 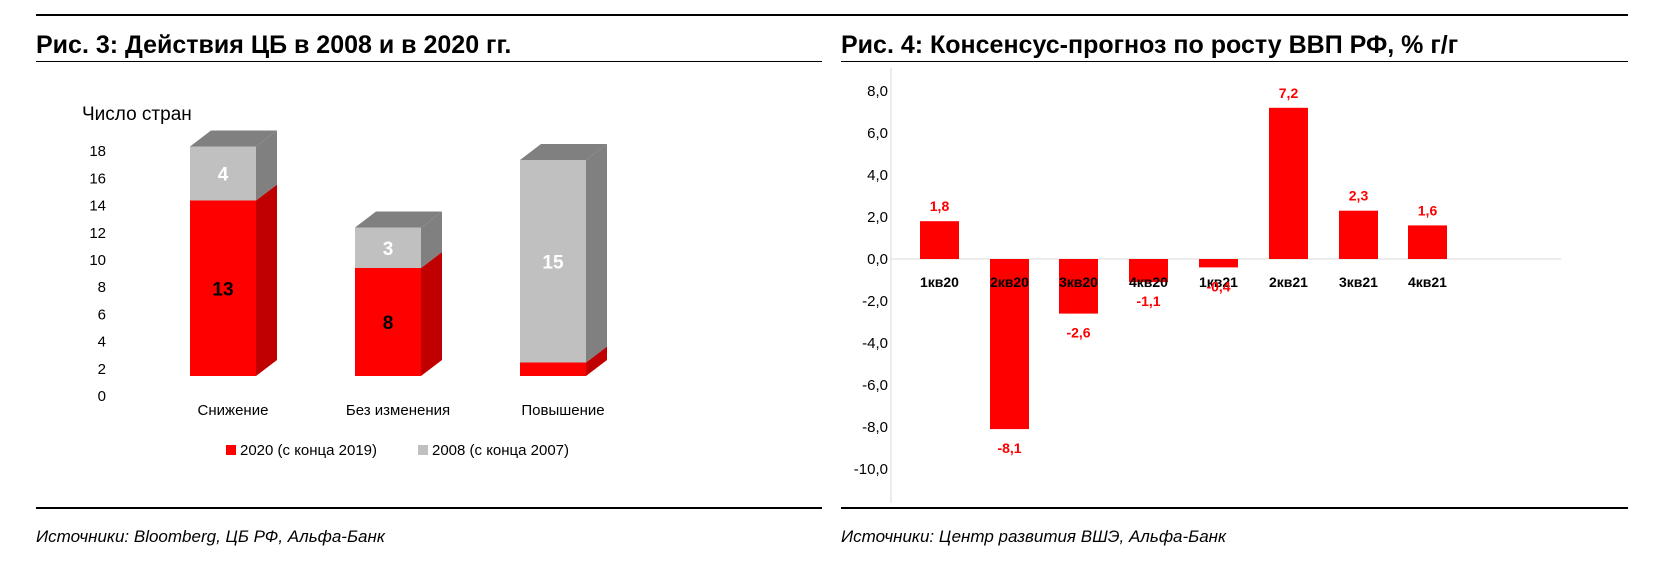 I want to click on y-tick-label: 8, so click(x=102, y=287).